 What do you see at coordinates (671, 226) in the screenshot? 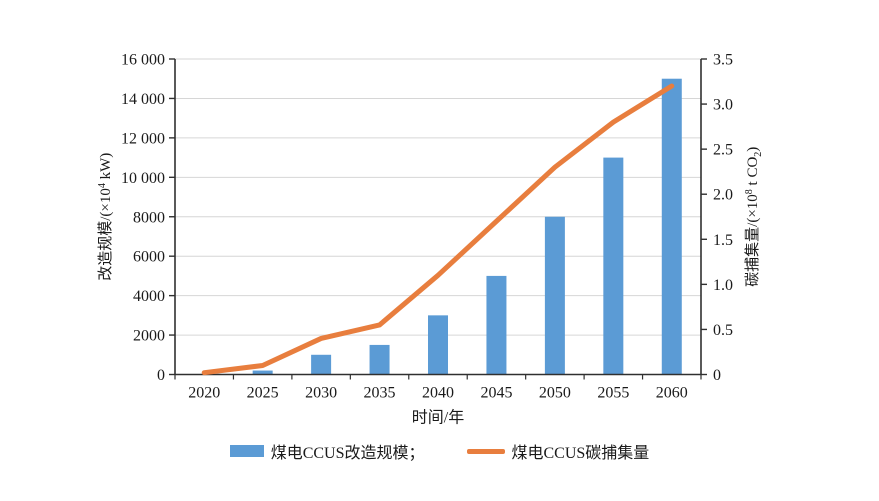
I see `bar-2060` at bounding box center [671, 226].